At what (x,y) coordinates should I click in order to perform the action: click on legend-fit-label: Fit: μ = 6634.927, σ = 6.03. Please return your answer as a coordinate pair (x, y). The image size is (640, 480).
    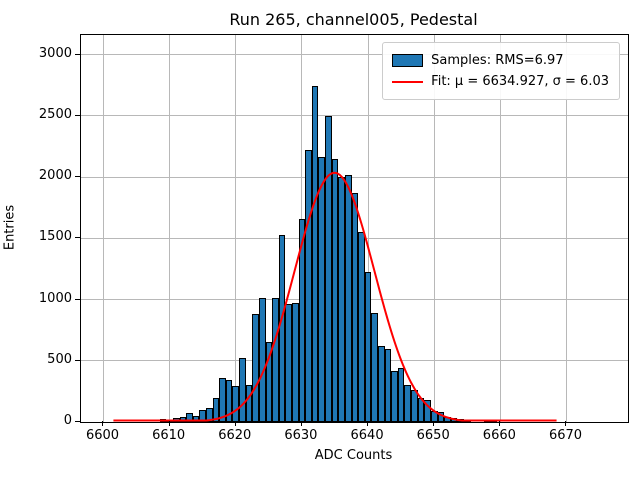
    Looking at the image, I should click on (520, 81).